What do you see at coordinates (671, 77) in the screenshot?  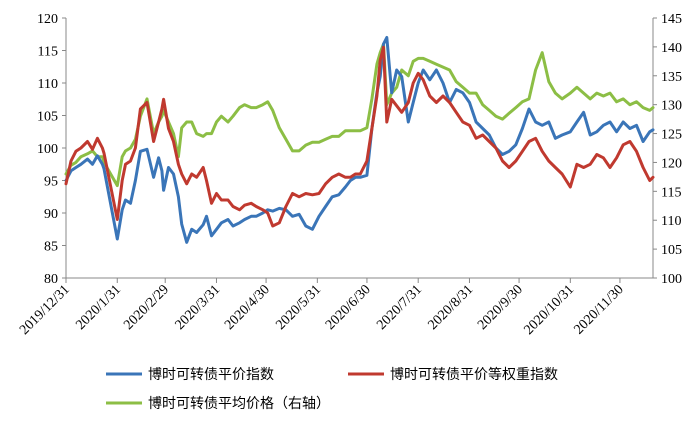 I see `right-tick-label: 135` at bounding box center [671, 77].